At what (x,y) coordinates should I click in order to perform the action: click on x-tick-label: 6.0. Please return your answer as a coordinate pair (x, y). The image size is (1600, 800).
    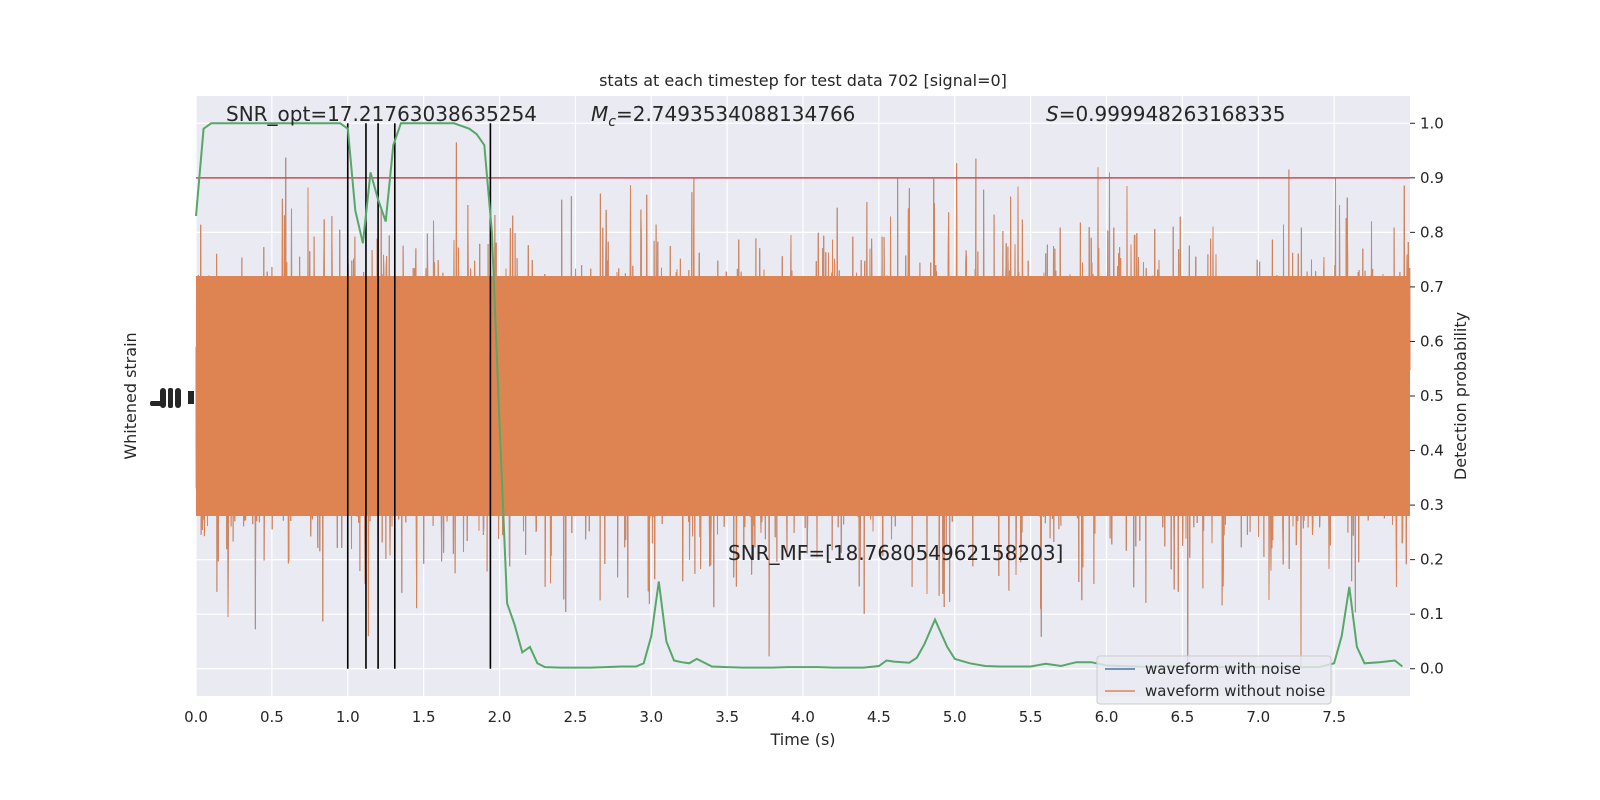
    Looking at the image, I should click on (1107, 717).